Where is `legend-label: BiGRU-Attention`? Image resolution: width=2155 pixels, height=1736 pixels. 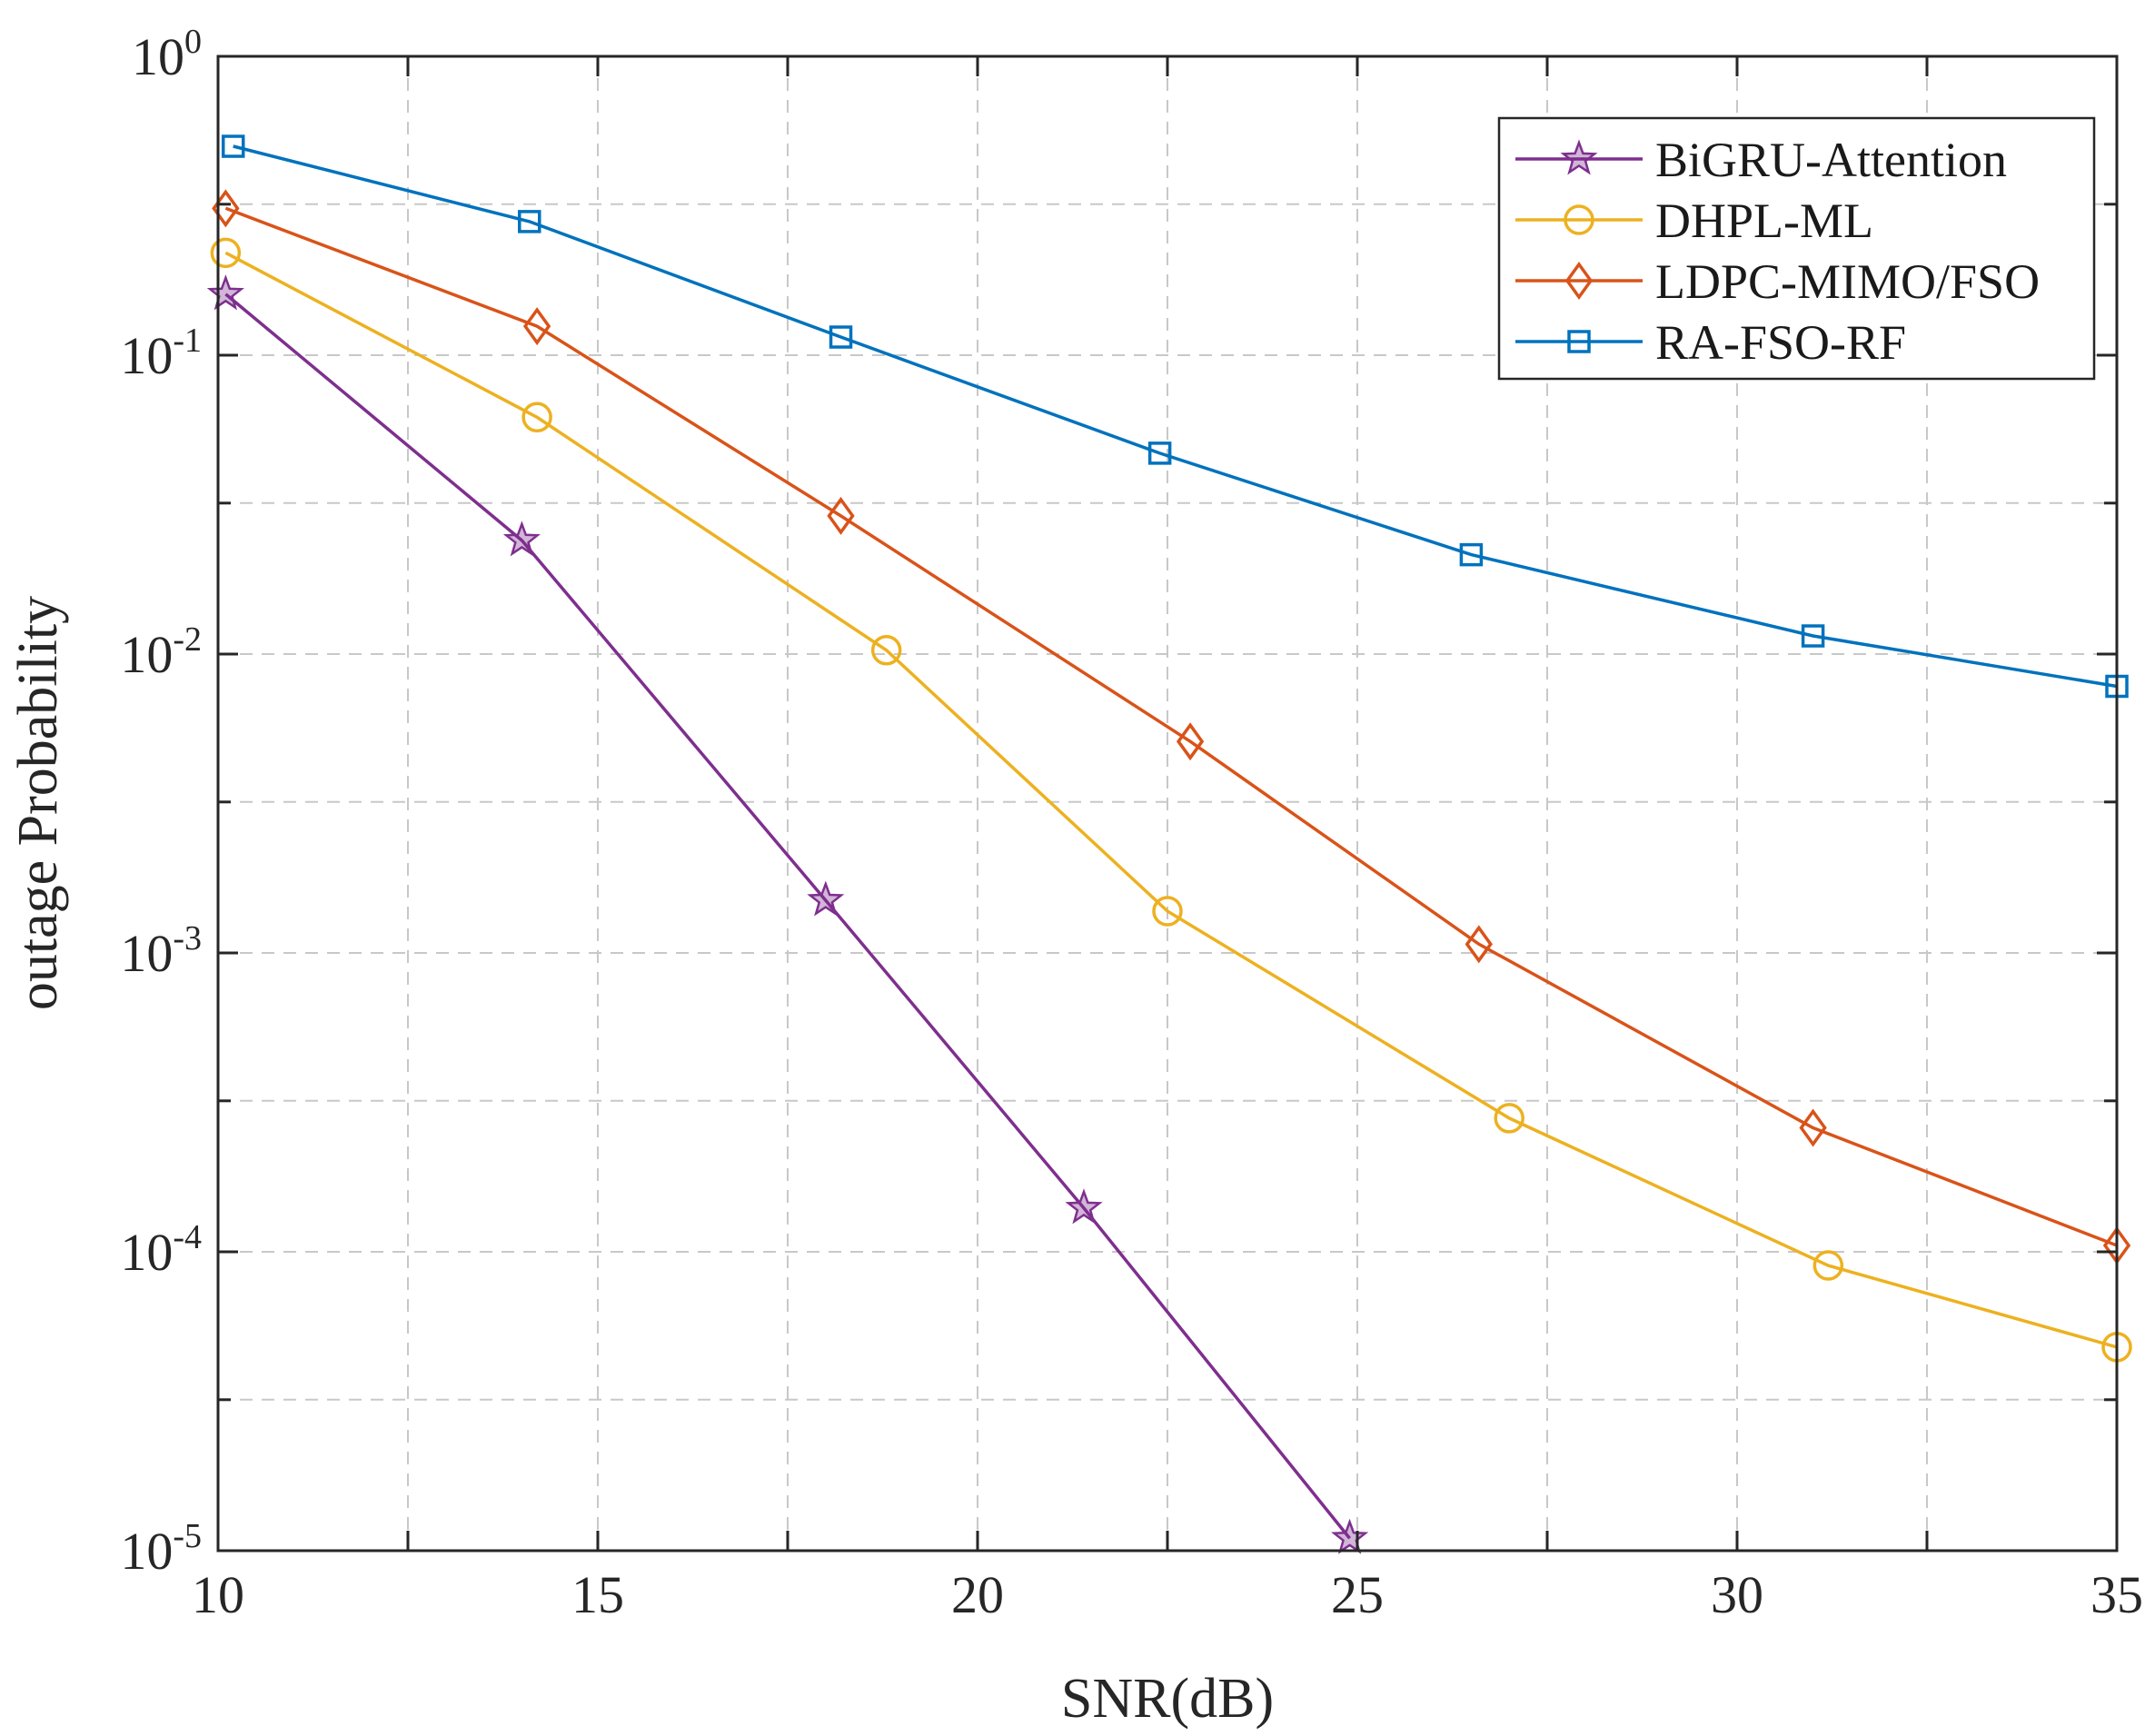
legend-label: BiGRU-Attention is located at coordinates (1831, 160).